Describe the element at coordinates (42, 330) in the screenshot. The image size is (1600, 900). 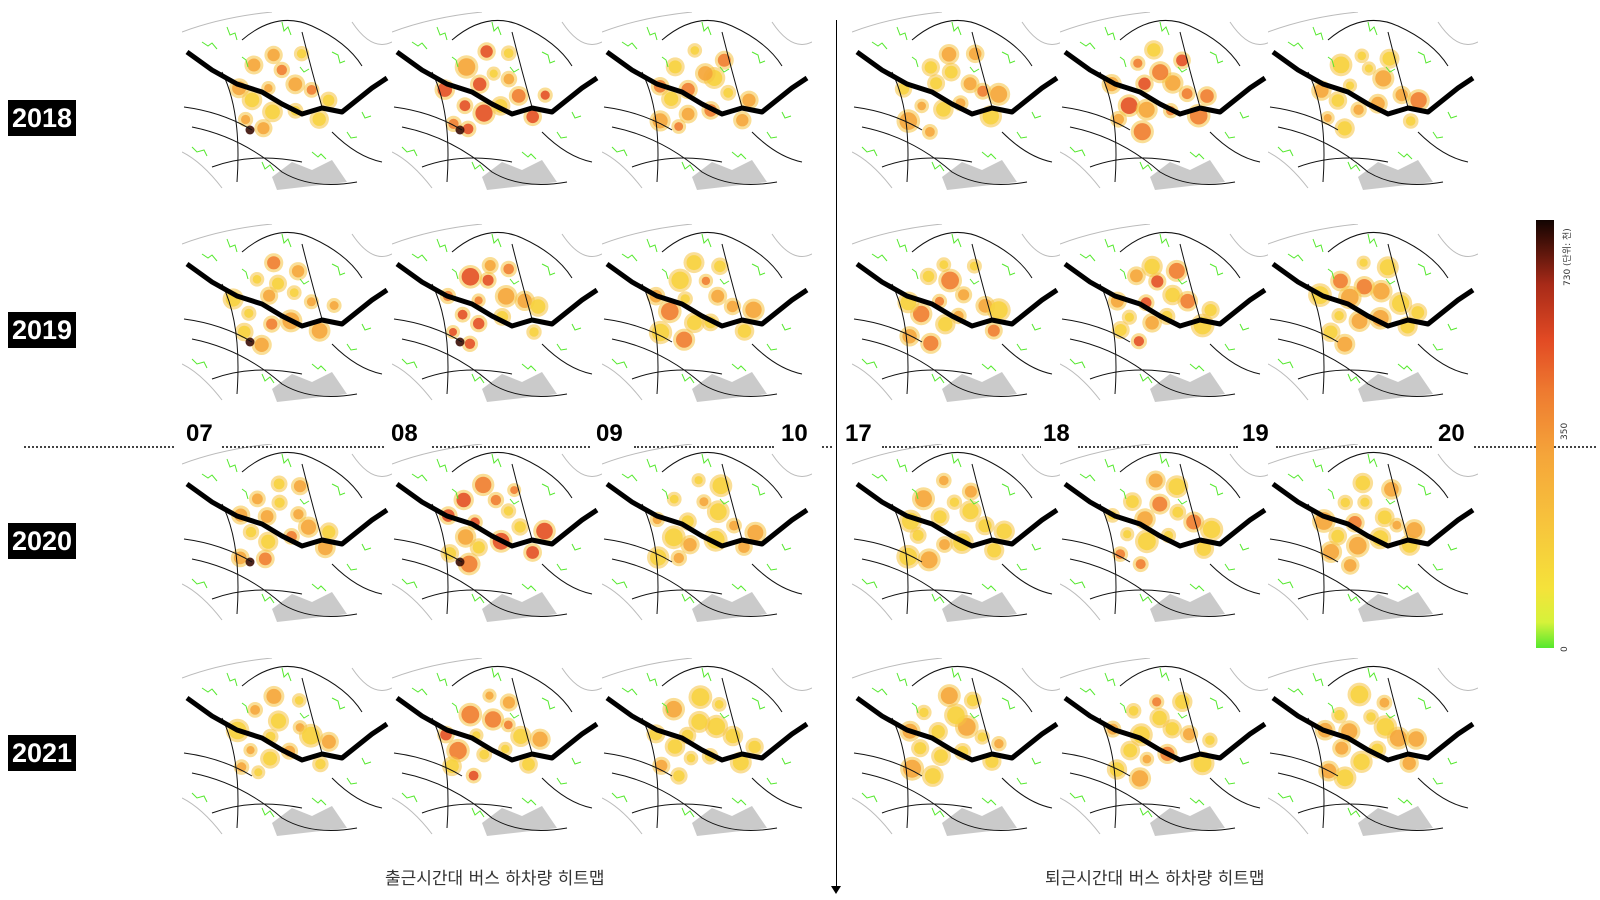
I see `year-badge-2019: 2019` at that location.